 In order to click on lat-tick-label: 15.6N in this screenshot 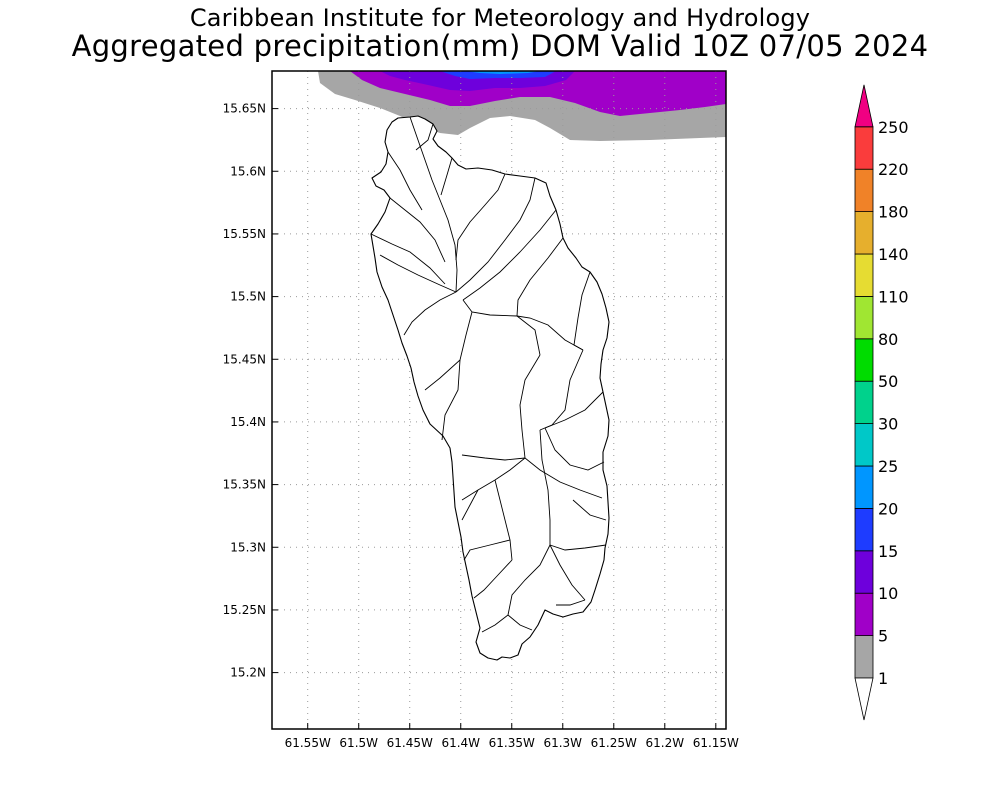, I will do `click(248, 171)`.